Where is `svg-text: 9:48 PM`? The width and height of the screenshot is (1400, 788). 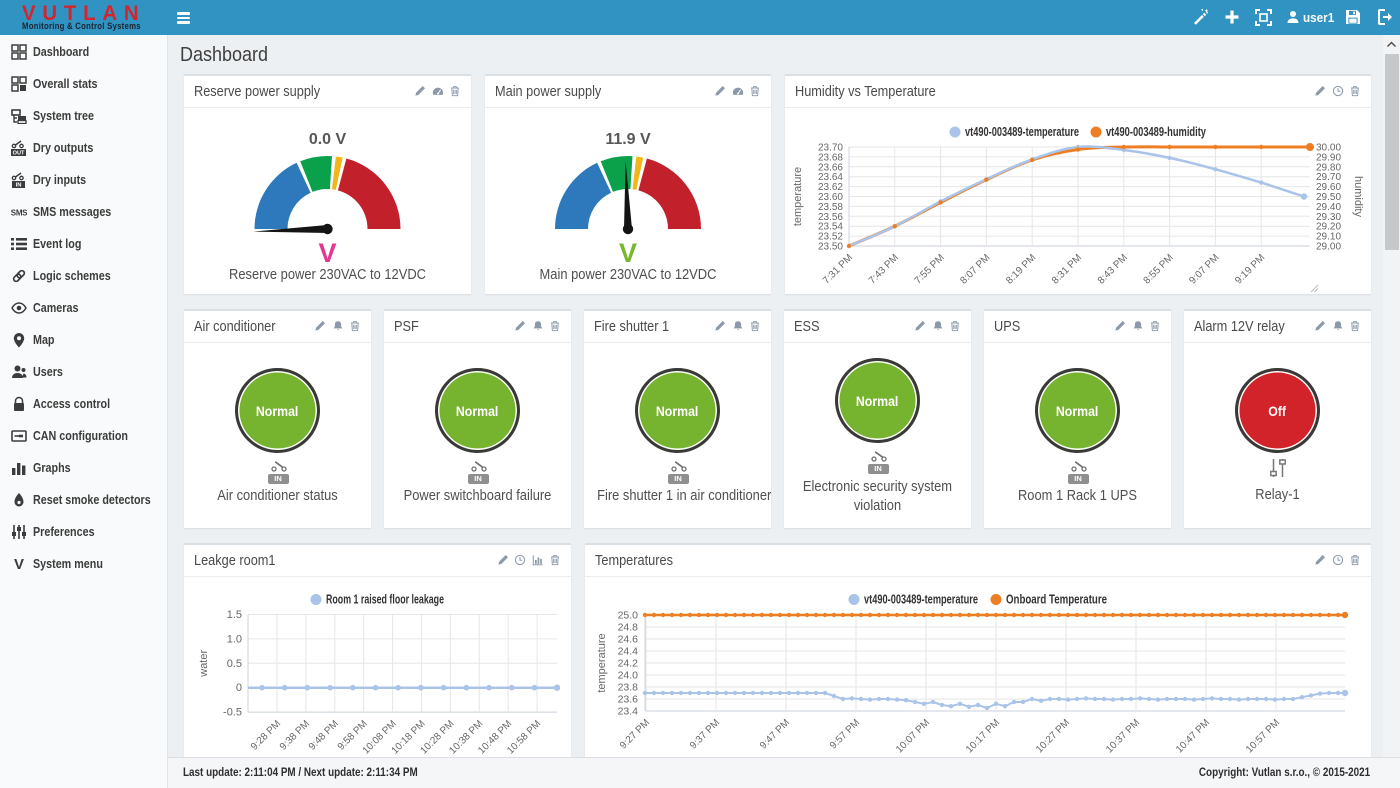
svg-text: 9:48 PM is located at coordinates (324, 735).